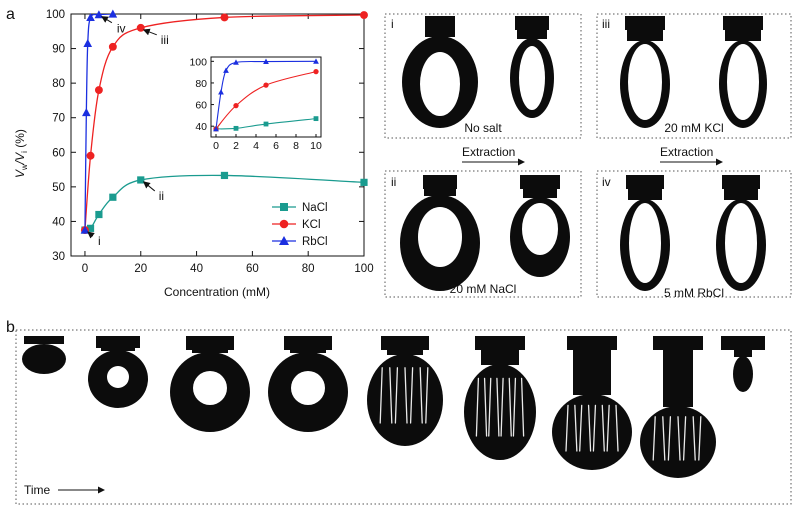 The image size is (799, 513). What do you see at coordinates (488, 152) in the screenshot?
I see `extraction-label-left: Extraction` at bounding box center [488, 152].